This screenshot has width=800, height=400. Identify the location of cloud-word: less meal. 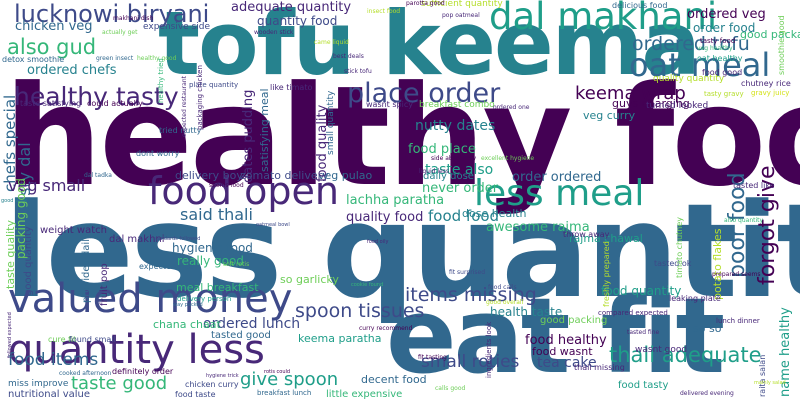
(559, 193).